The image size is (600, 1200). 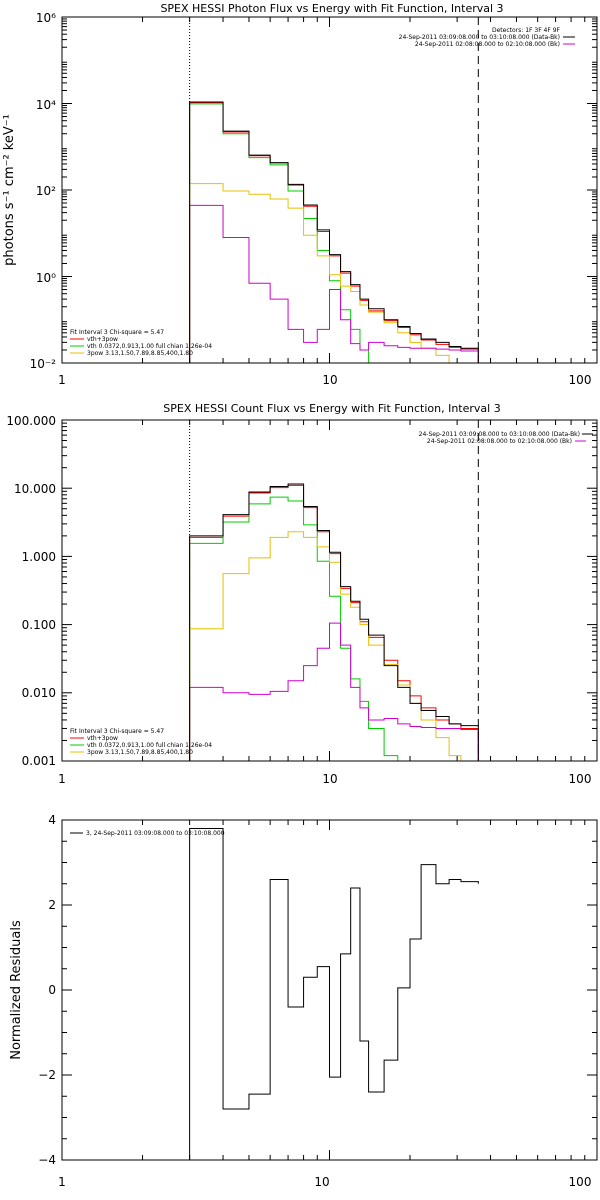 I want to click on y-tick-label: 0.010, so click(x=39, y=693).